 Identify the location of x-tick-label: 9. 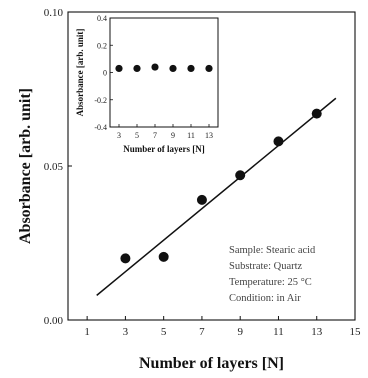
(240, 332).